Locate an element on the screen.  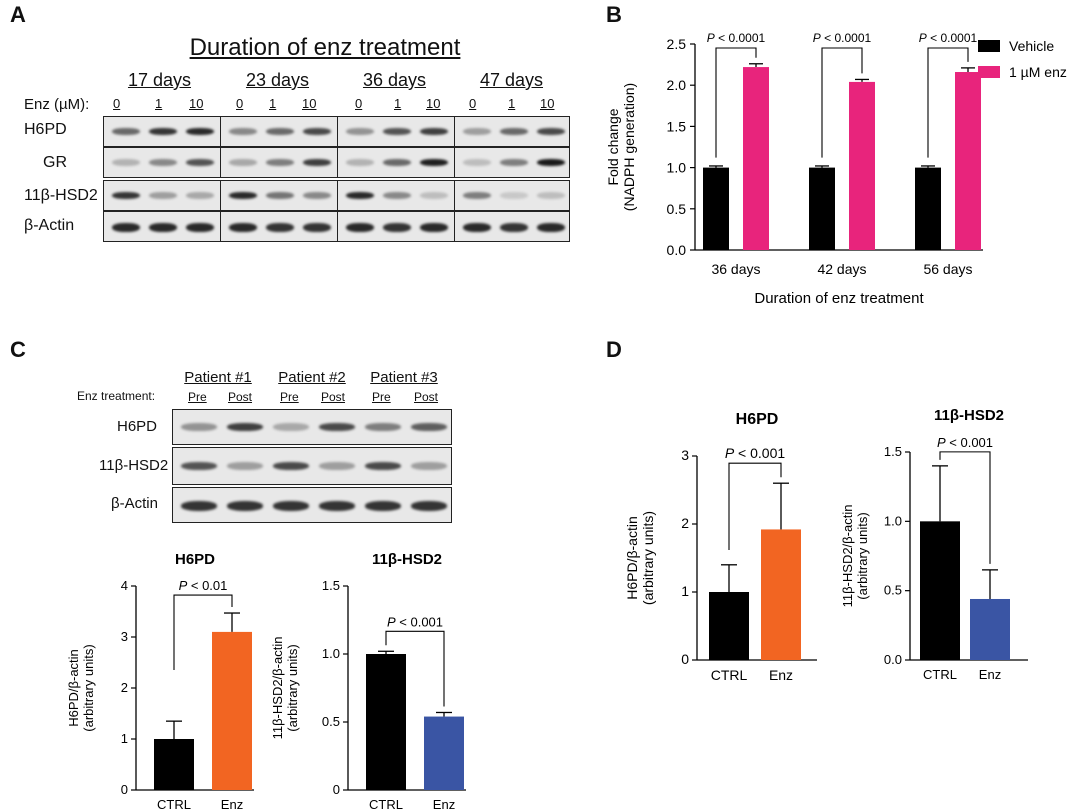
patient-label-2: Patient #2 is located at coordinates (312, 377).